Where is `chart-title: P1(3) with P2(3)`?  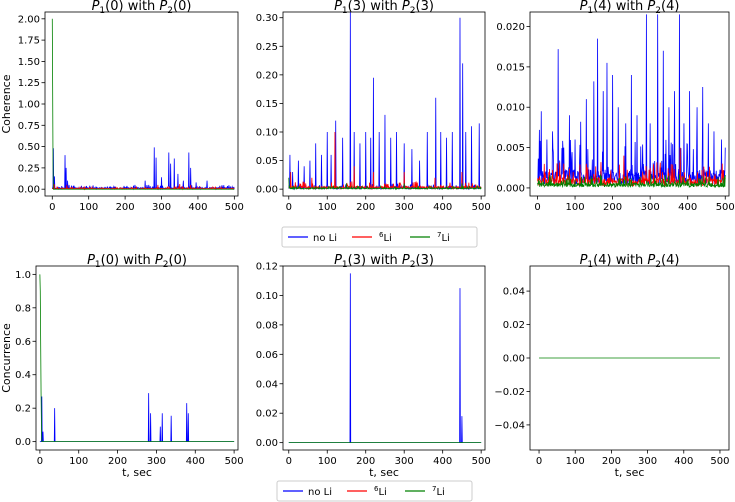
chart-title: P1(3) with P2(3) is located at coordinates (384, 8).